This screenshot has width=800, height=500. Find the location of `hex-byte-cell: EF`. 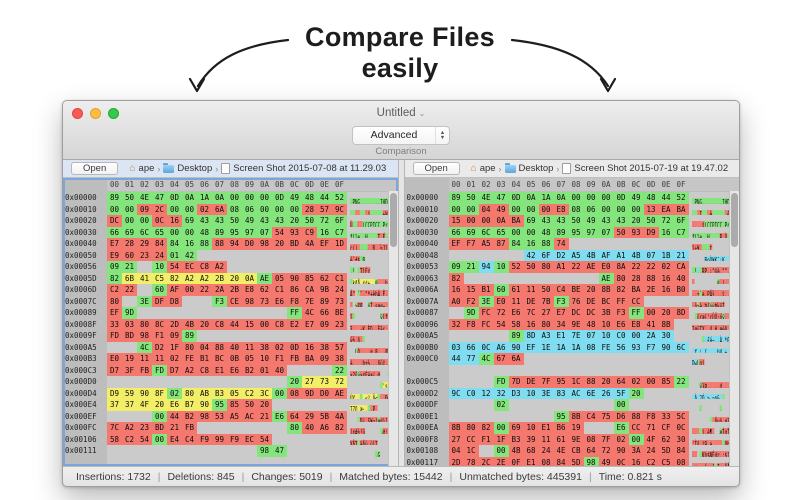

hex-byte-cell: EF is located at coordinates (531, 347).